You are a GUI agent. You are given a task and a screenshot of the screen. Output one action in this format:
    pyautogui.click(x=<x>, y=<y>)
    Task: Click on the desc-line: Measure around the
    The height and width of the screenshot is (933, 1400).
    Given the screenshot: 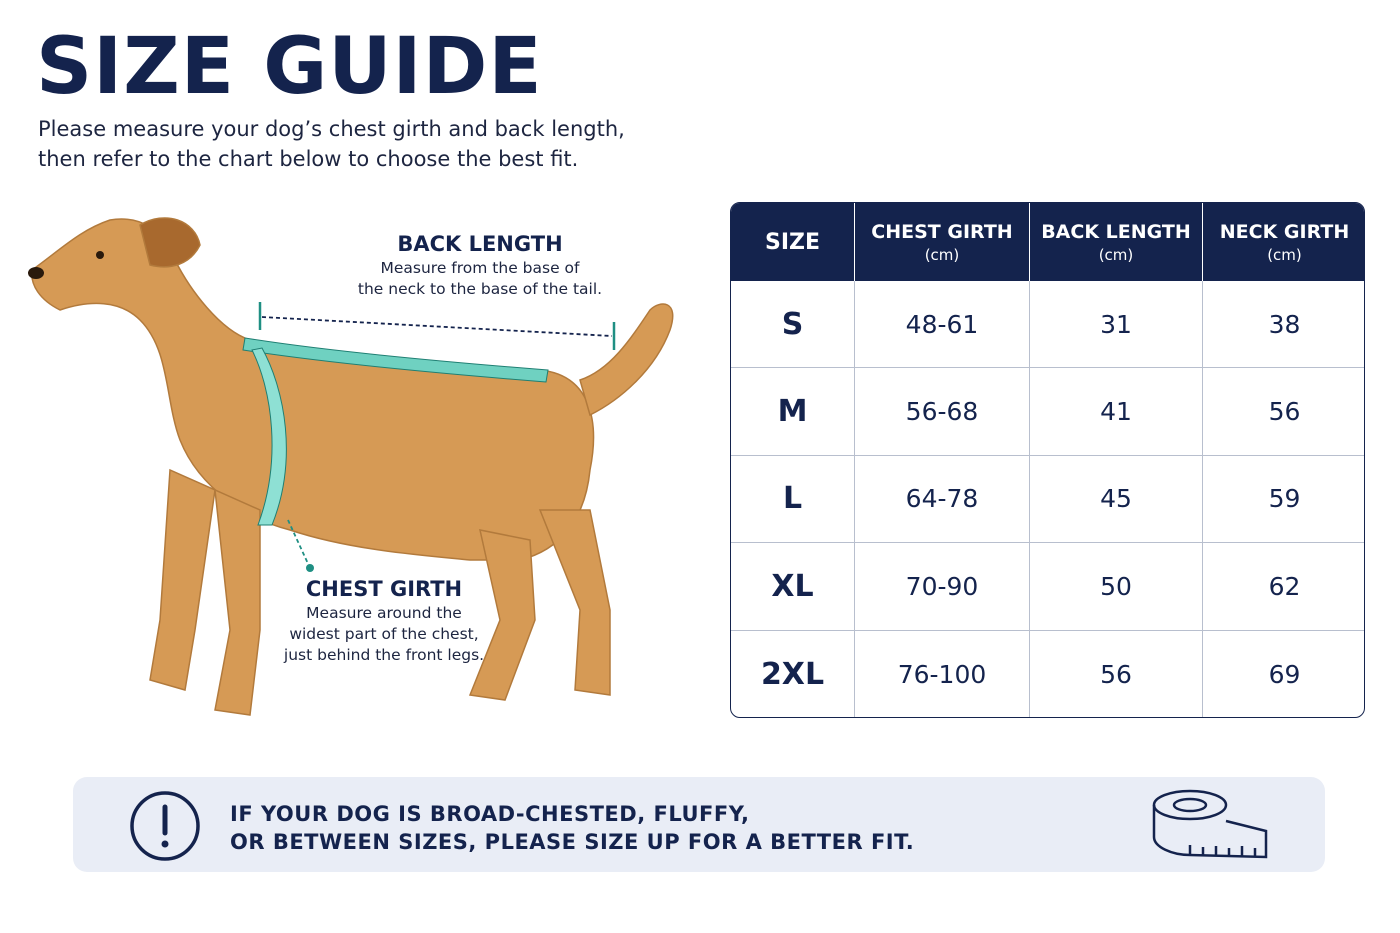 What is the action you would take?
    pyautogui.click(x=384, y=613)
    